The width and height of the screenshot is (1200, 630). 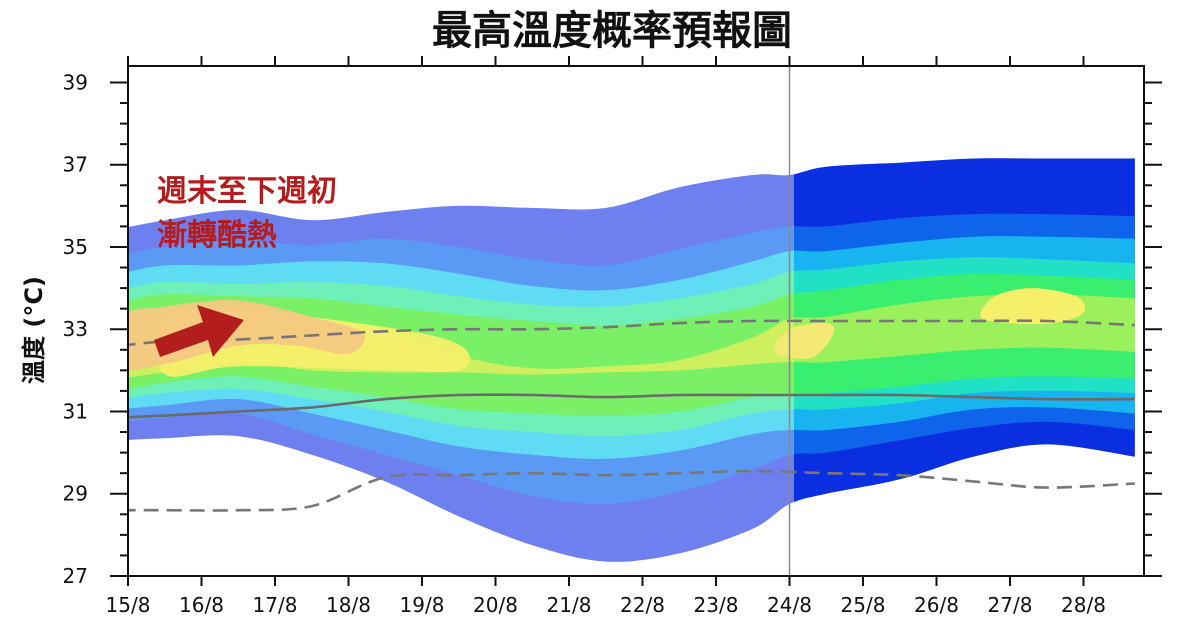 What do you see at coordinates (1083, 605) in the screenshot?
I see `x-tick-label: 28/8` at bounding box center [1083, 605].